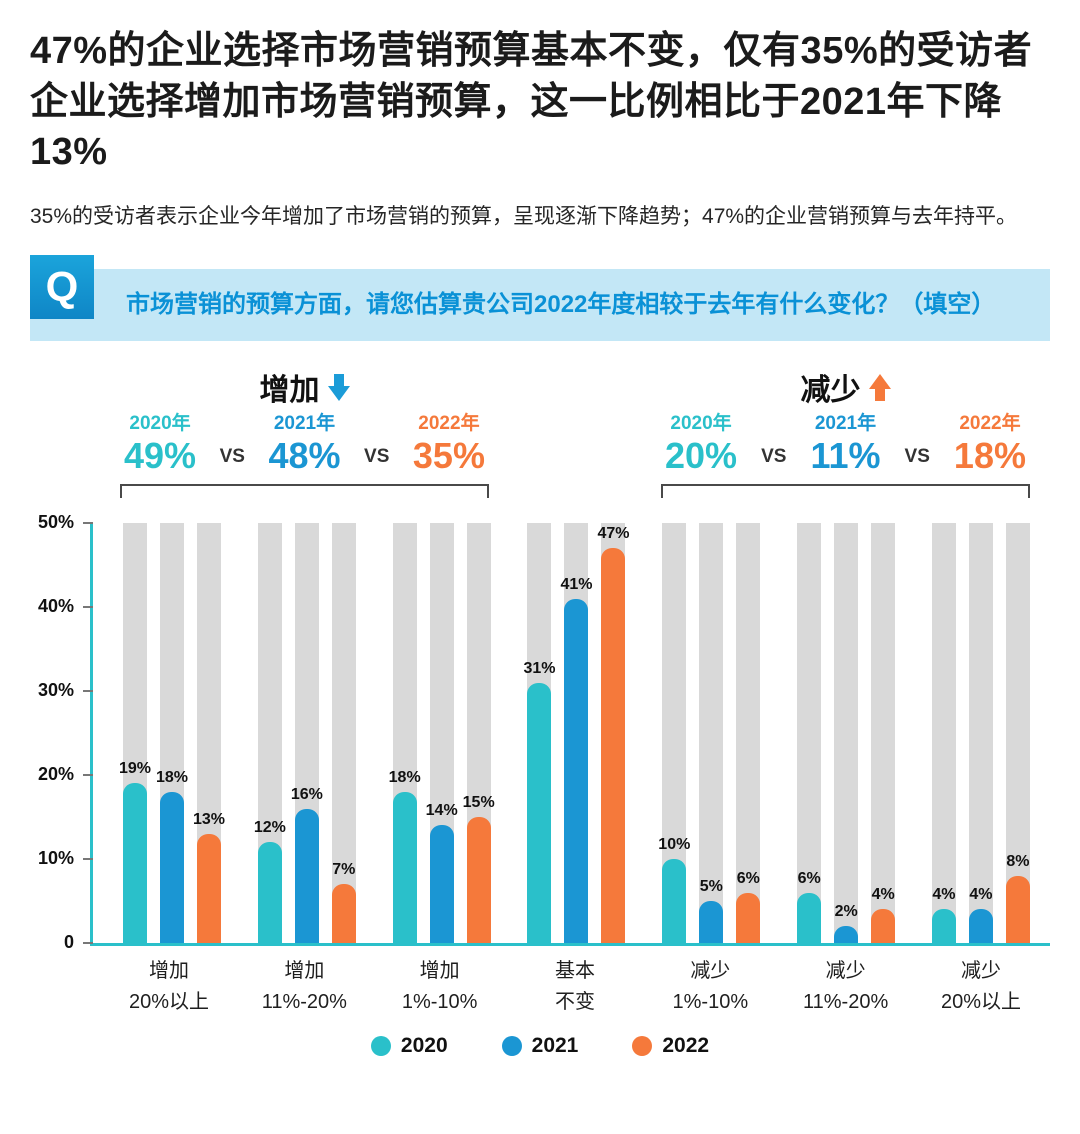 This screenshot has width=1080, height=1134. What do you see at coordinates (561, 305) in the screenshot?
I see `question-text: 市场营销的预算方面，请您估算贵公司2022年度相较于去年有什么变化？（填空）` at bounding box center [561, 305].